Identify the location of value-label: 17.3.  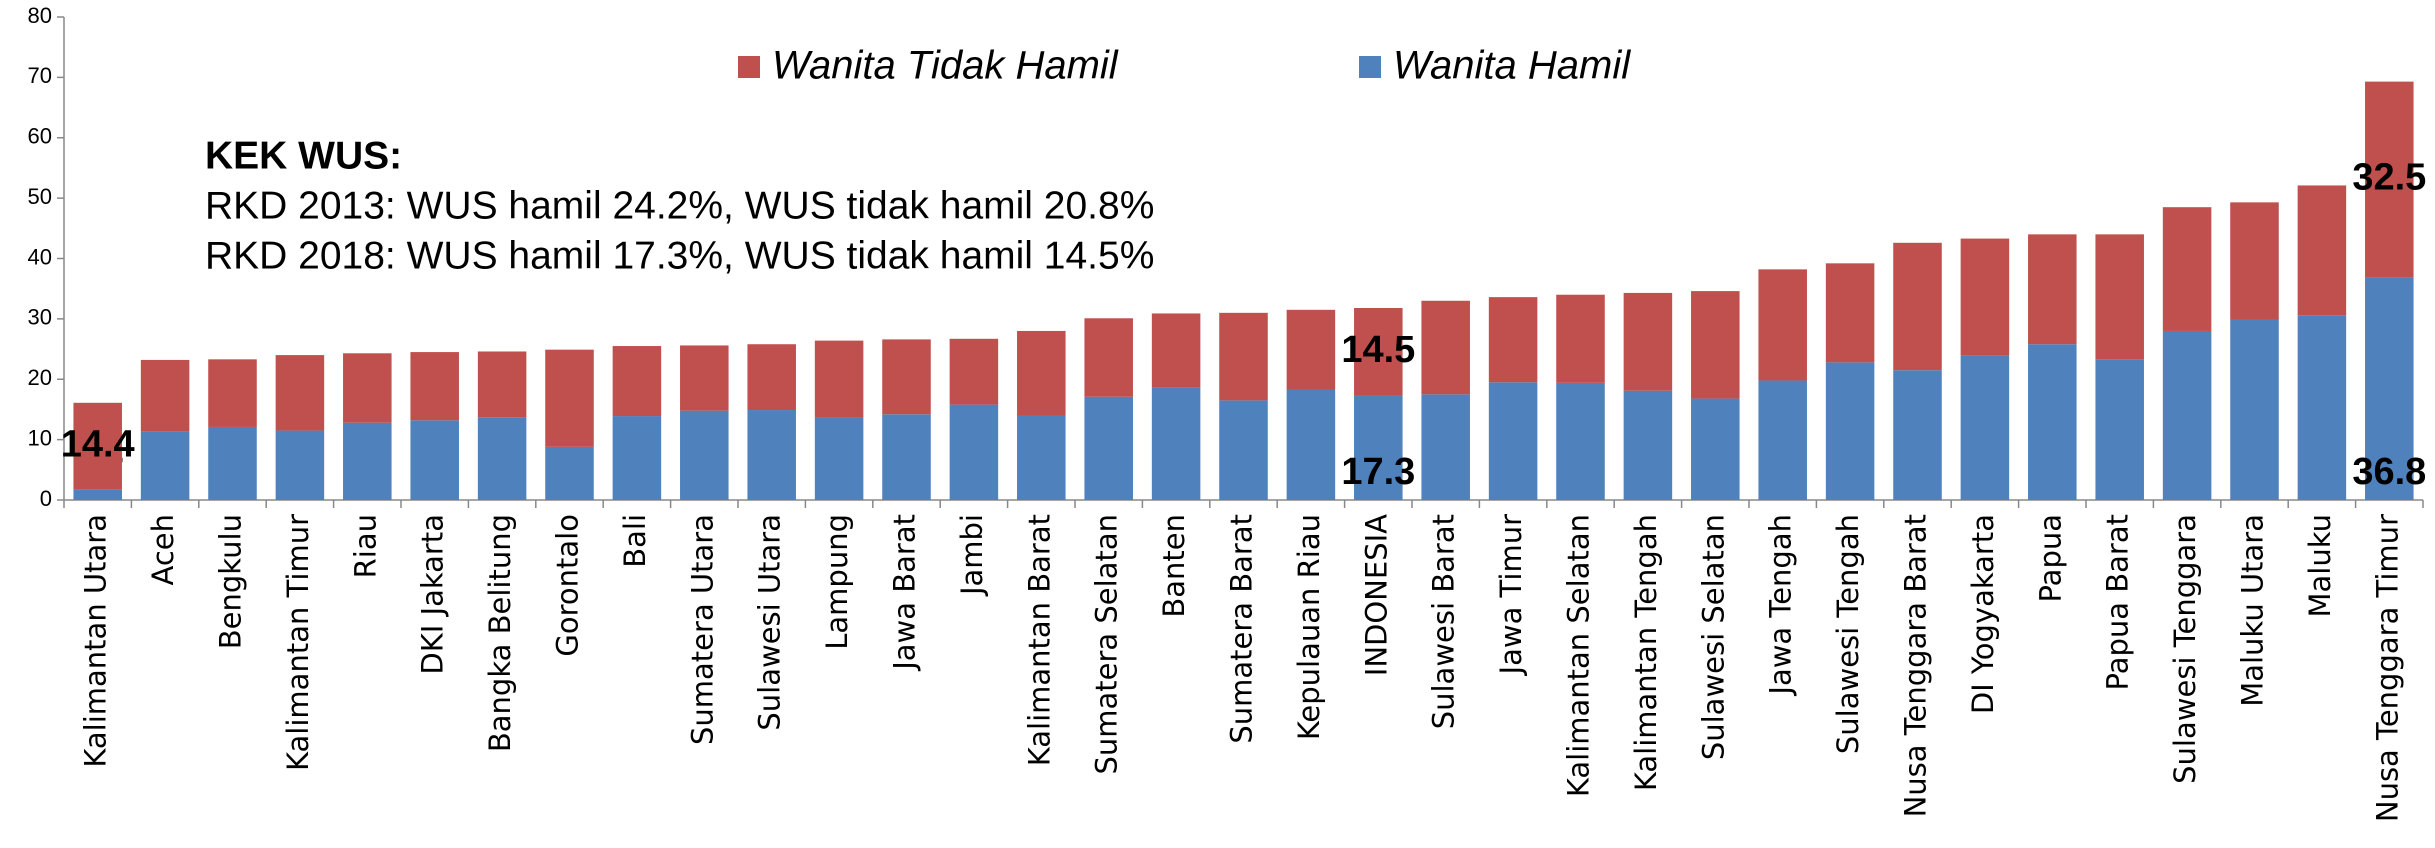
(1378, 472).